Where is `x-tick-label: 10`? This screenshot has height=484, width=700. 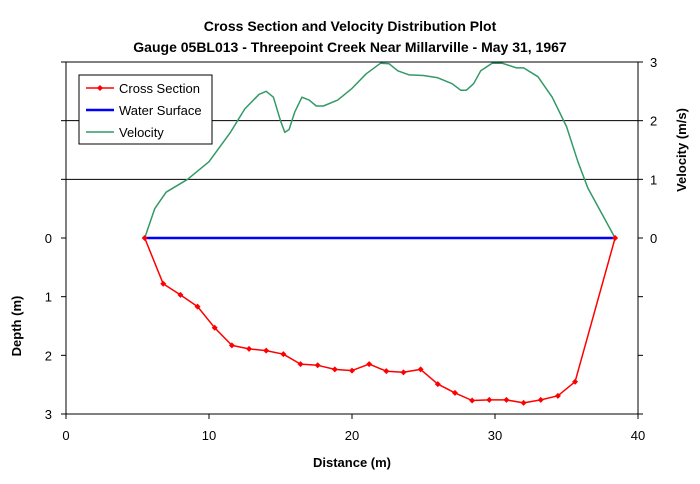
x-tick-label: 10 is located at coordinates (209, 435).